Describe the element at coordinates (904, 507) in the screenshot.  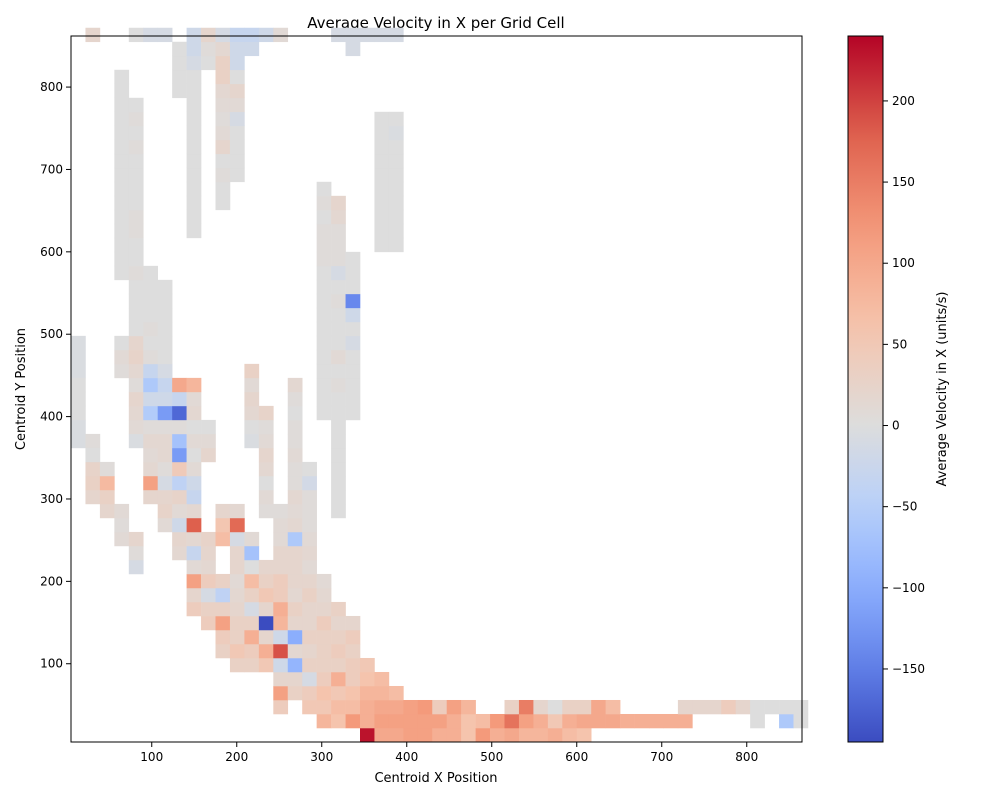
I see `colorbar-tick-label: −50` at that location.